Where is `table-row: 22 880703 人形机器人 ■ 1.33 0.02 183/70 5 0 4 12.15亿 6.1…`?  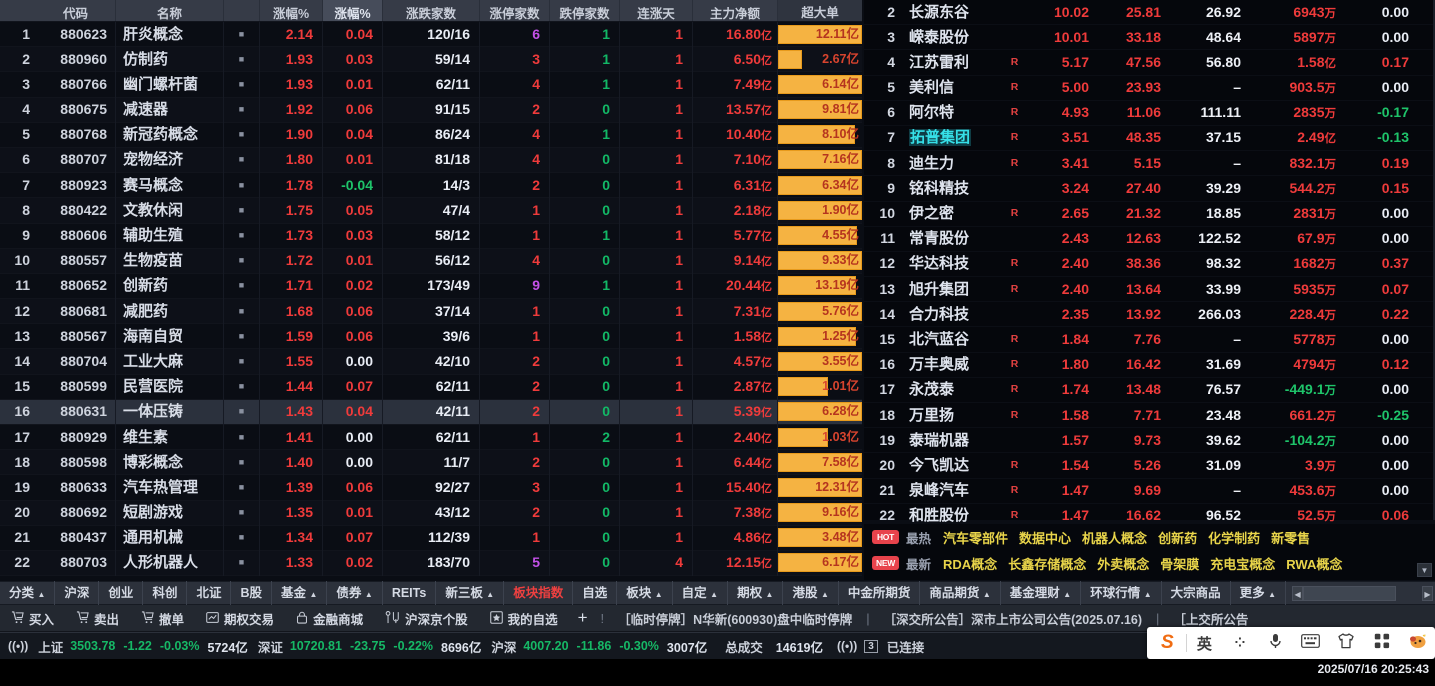 table-row: 22 880703 人形机器人 ■ 1.33 0.02 183/70 5 0 4 12.15亿 6.1… is located at coordinates (431, 563).